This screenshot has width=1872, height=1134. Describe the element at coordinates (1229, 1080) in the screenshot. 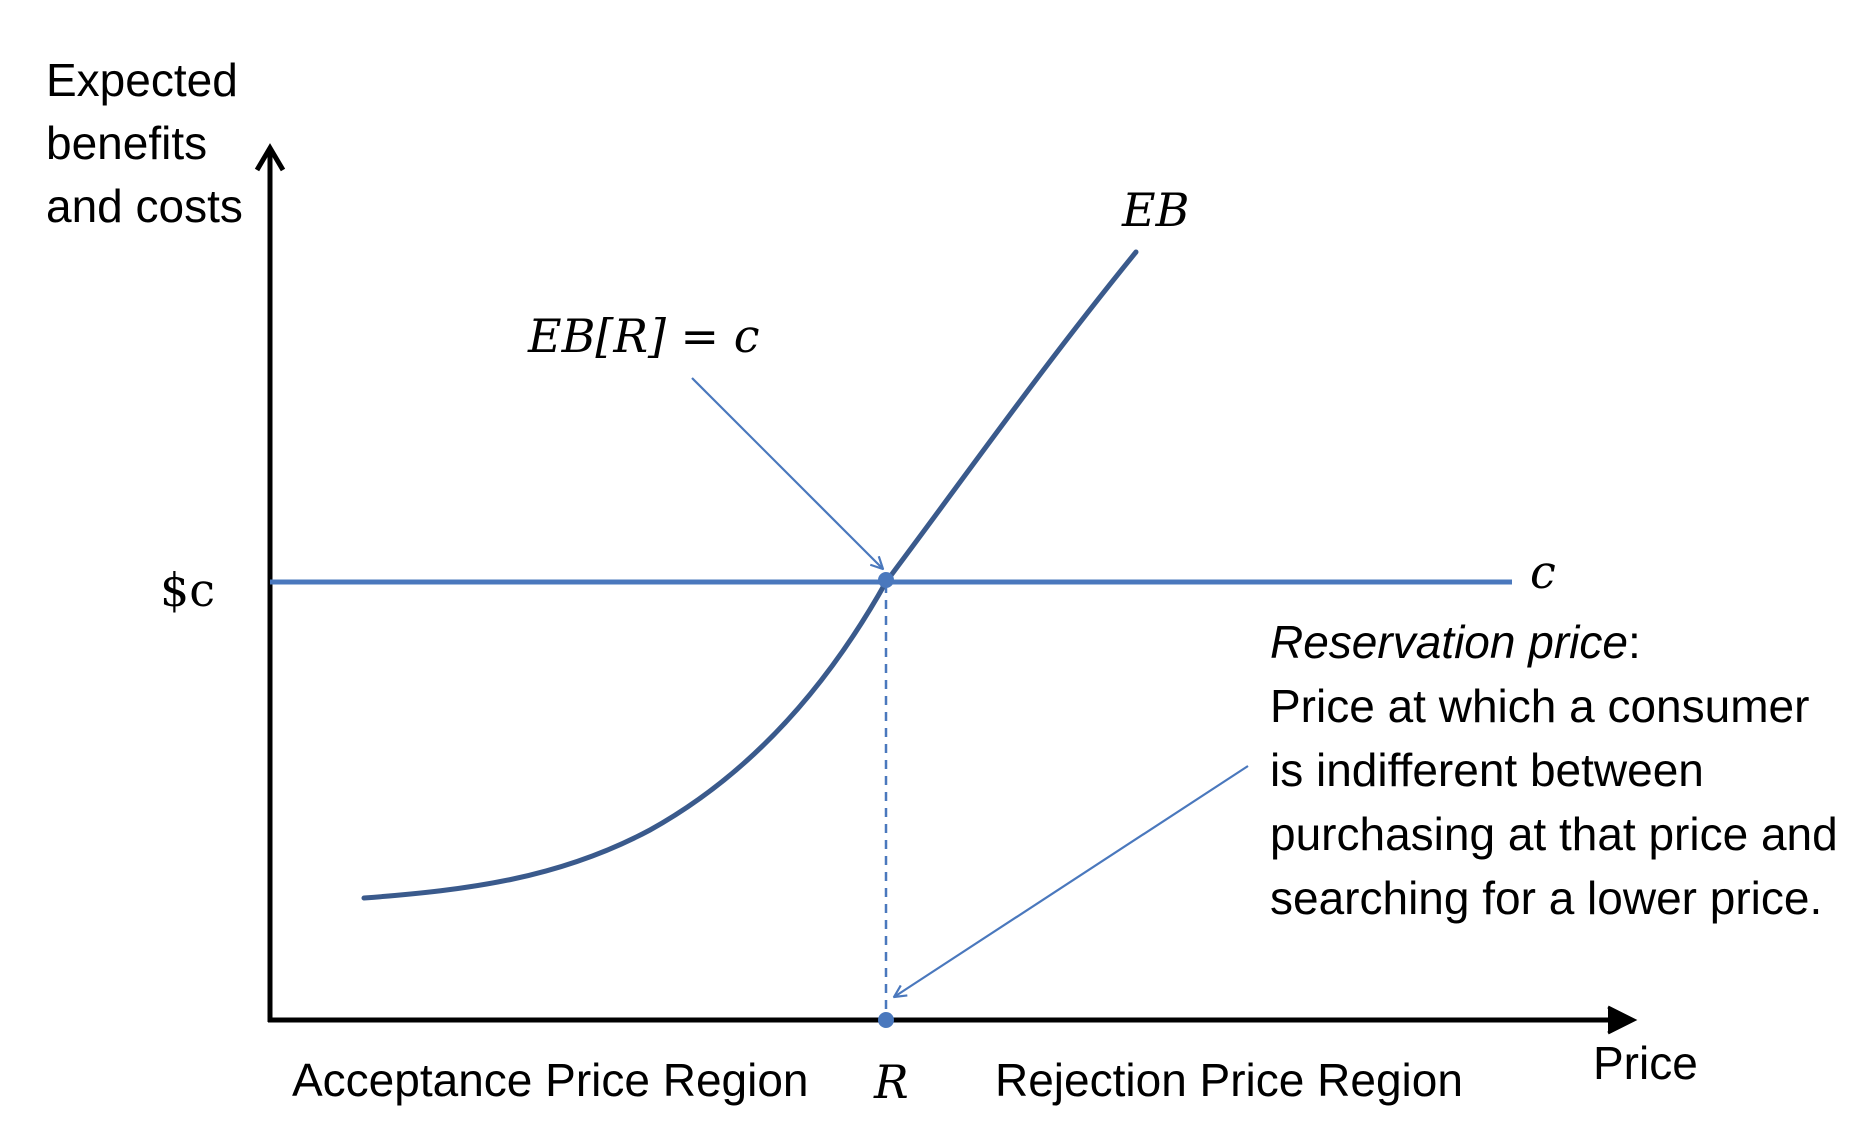

I see `rejection-region-label: Rejection Price Region` at that location.